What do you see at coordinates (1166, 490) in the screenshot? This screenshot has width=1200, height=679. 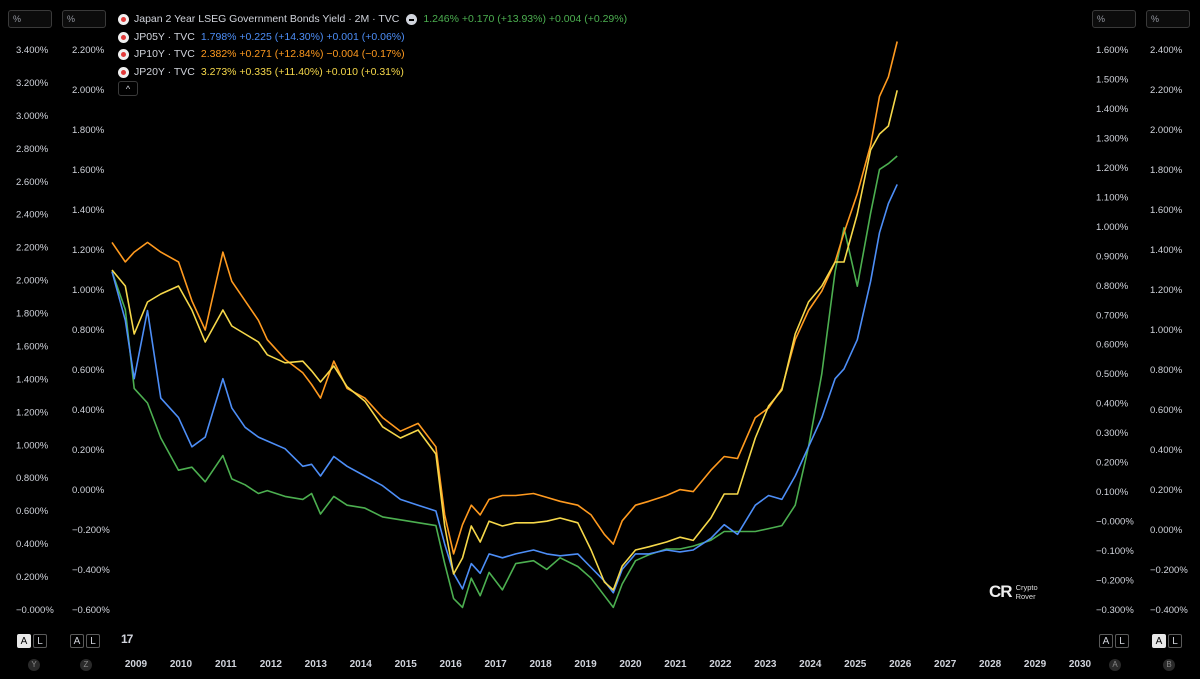 I see `axis-b-tick-label: 0.200%` at bounding box center [1166, 490].